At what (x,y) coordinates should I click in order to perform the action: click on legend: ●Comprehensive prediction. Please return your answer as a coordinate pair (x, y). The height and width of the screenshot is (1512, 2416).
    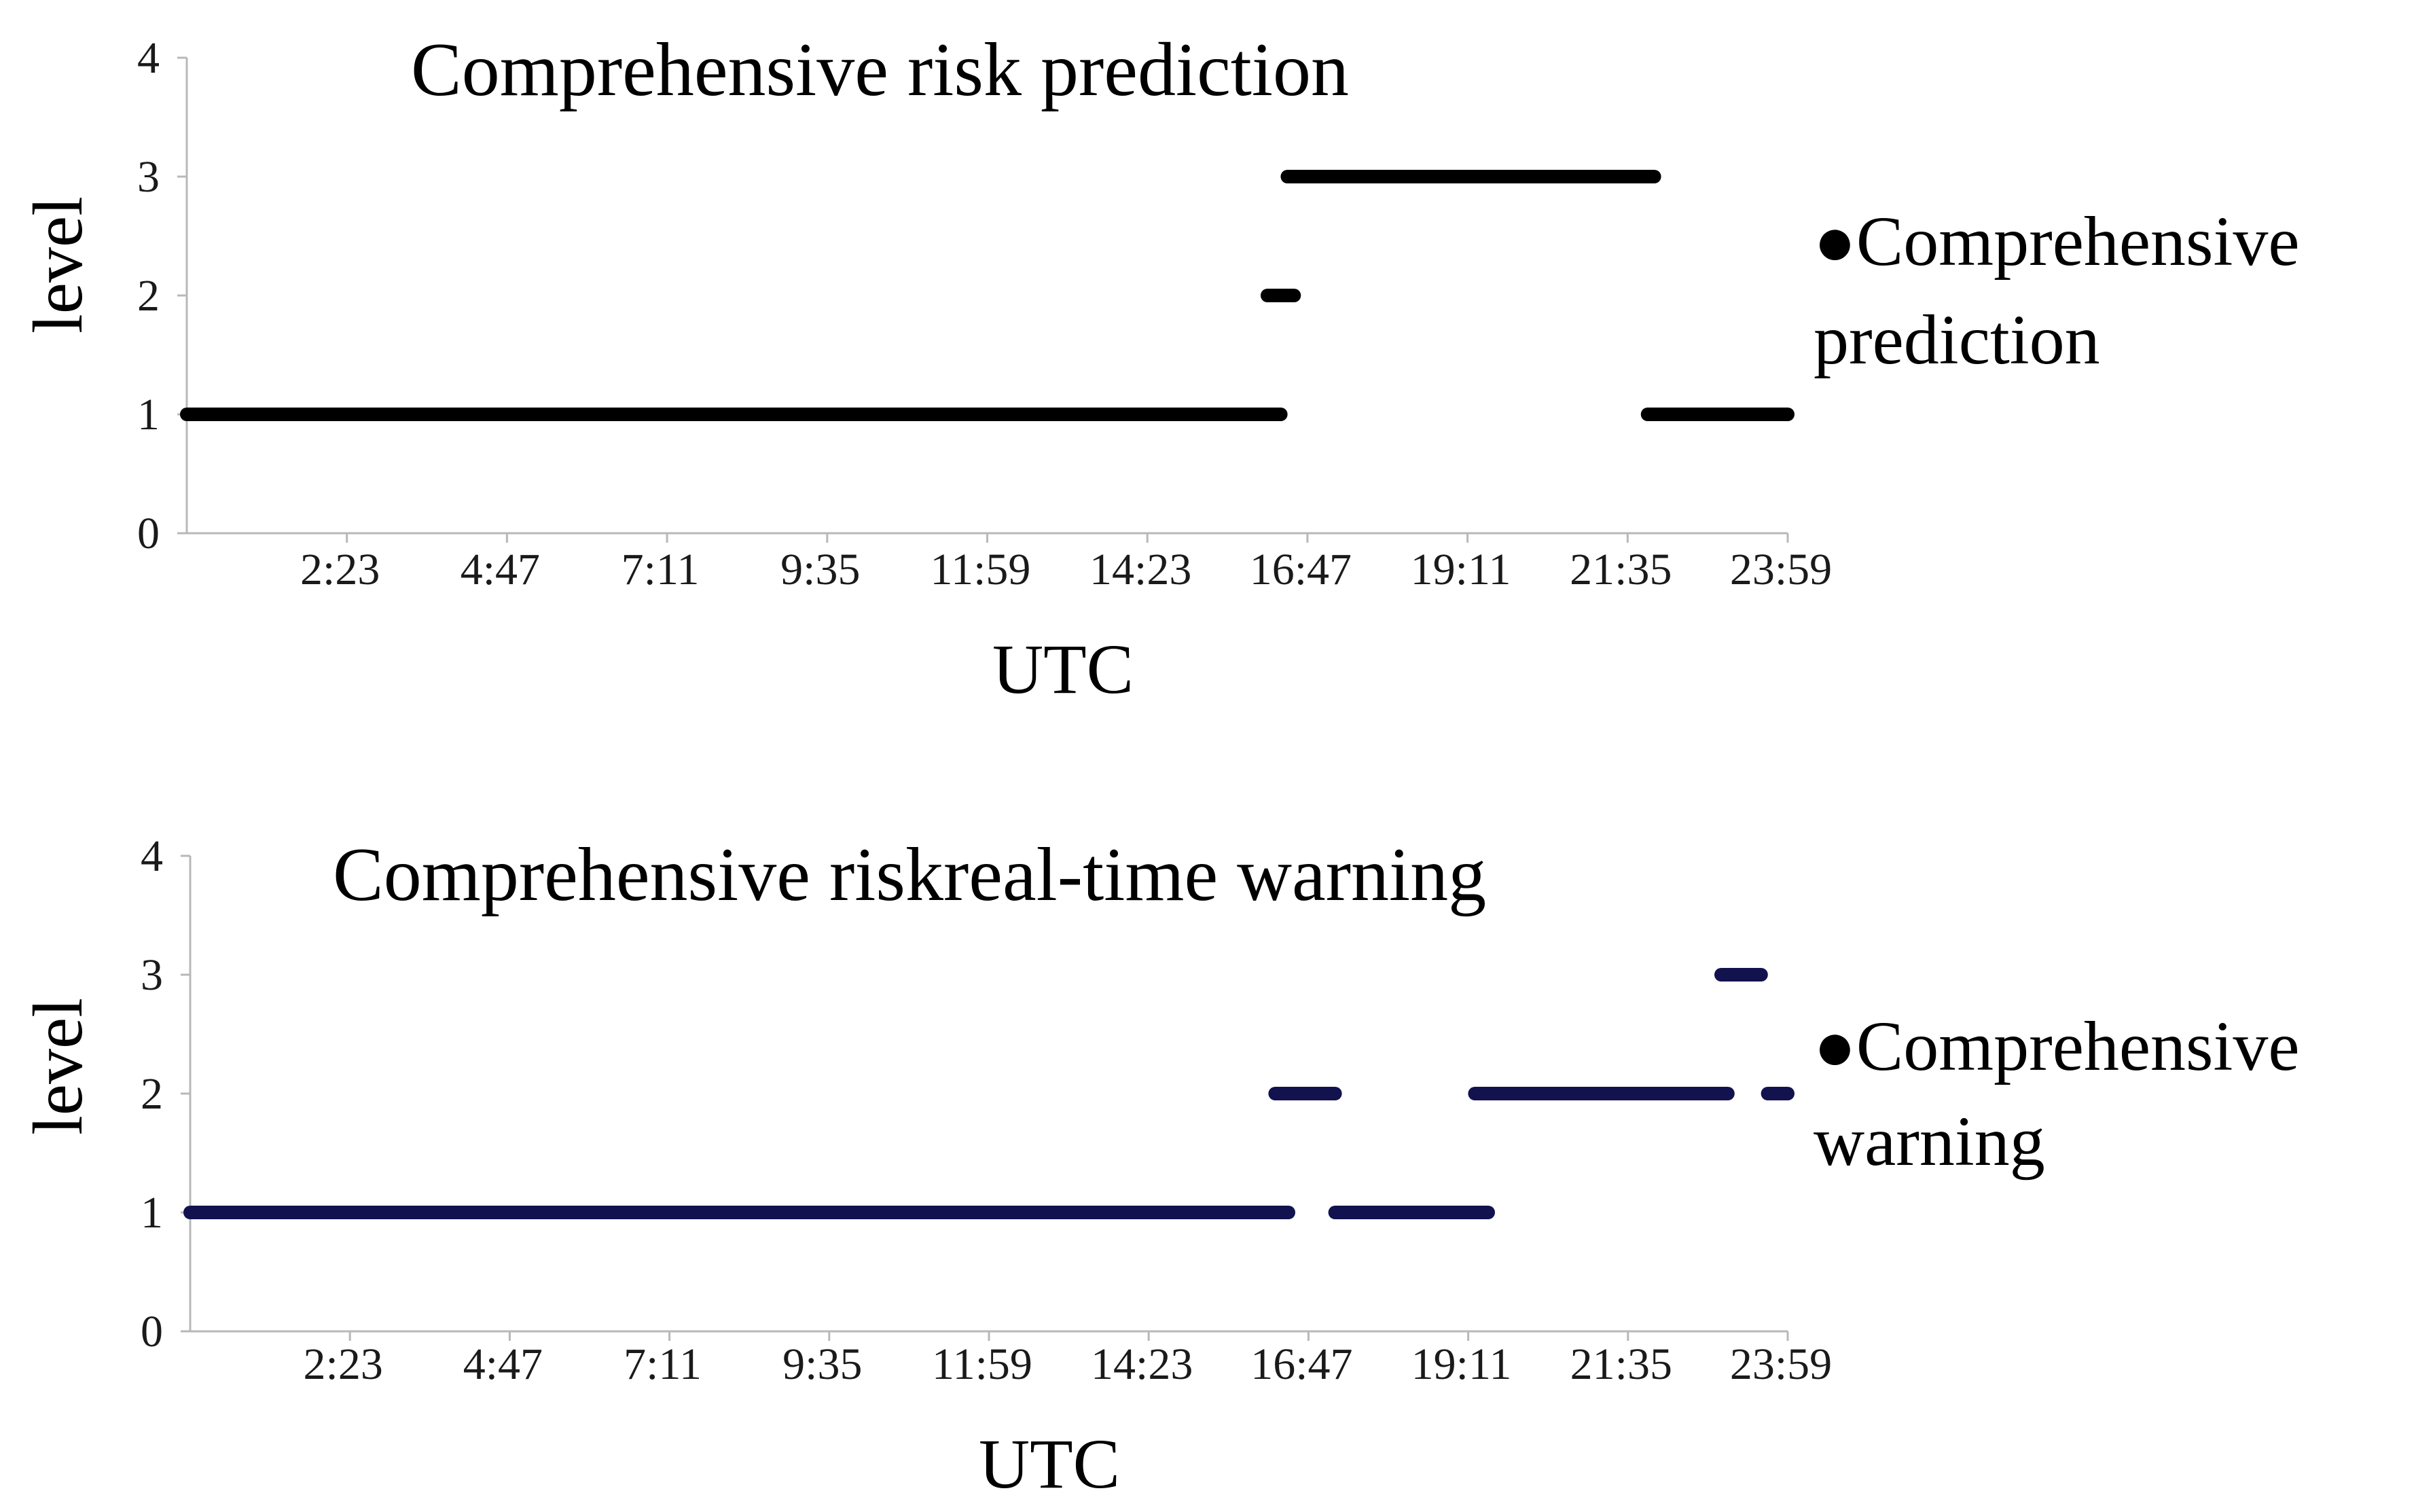
    Looking at the image, I should click on (2057, 290).